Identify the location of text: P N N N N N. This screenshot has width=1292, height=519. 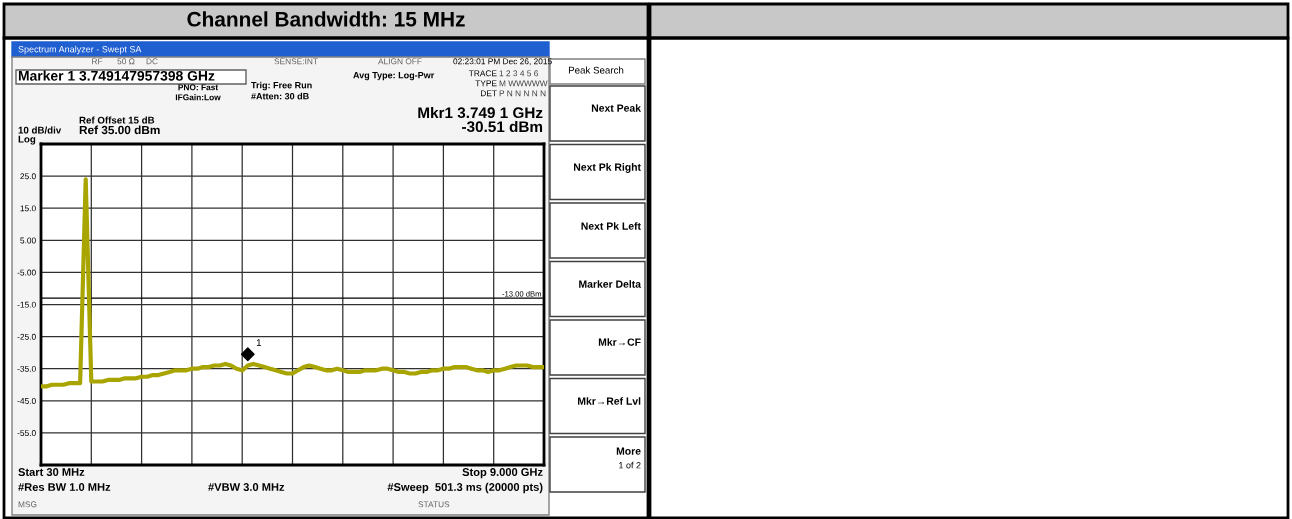
(522, 93).